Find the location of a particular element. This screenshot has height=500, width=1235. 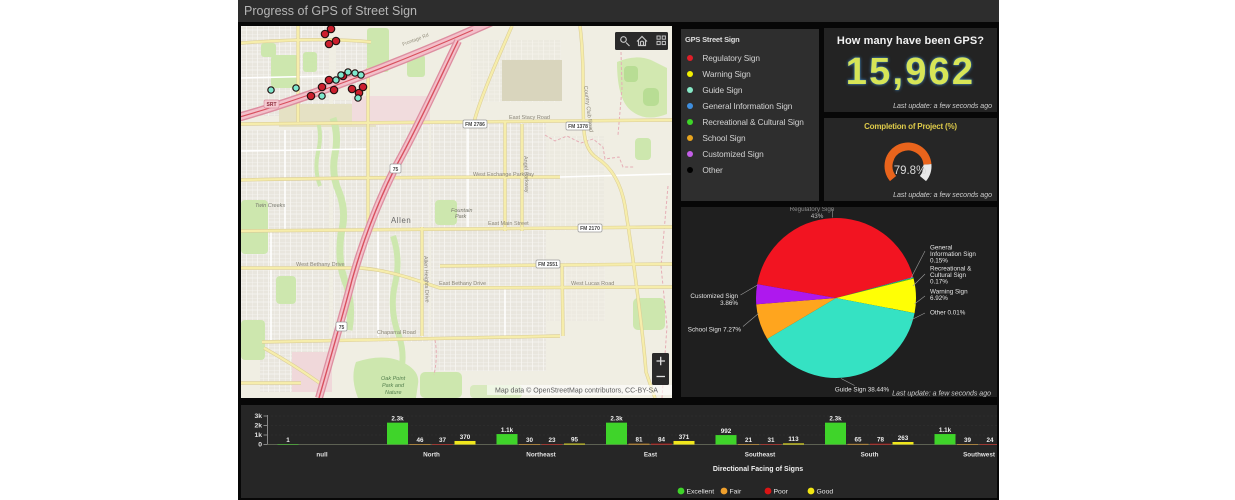

svg-text: Other 0.01% is located at coordinates (948, 313).